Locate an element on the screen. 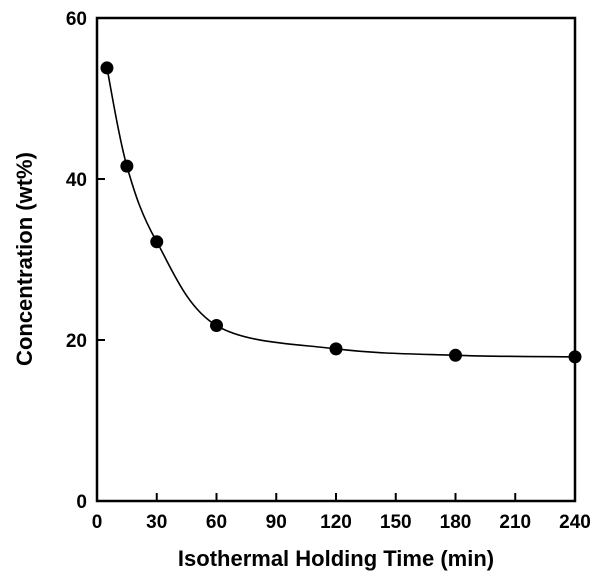 The image size is (596, 574). x-tick-label: 30 is located at coordinates (156, 522).